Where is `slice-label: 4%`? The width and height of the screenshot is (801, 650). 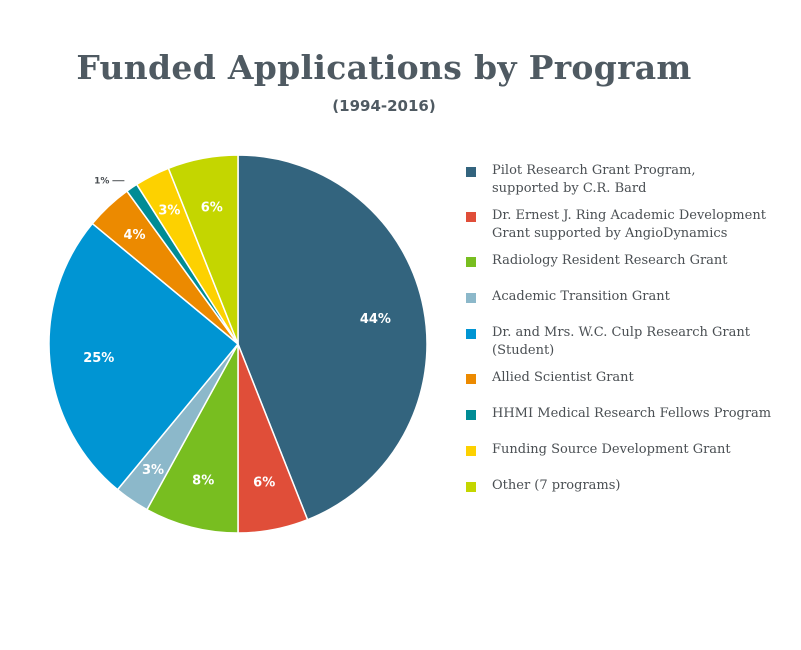
slice-label: 4% is located at coordinates (134, 235).